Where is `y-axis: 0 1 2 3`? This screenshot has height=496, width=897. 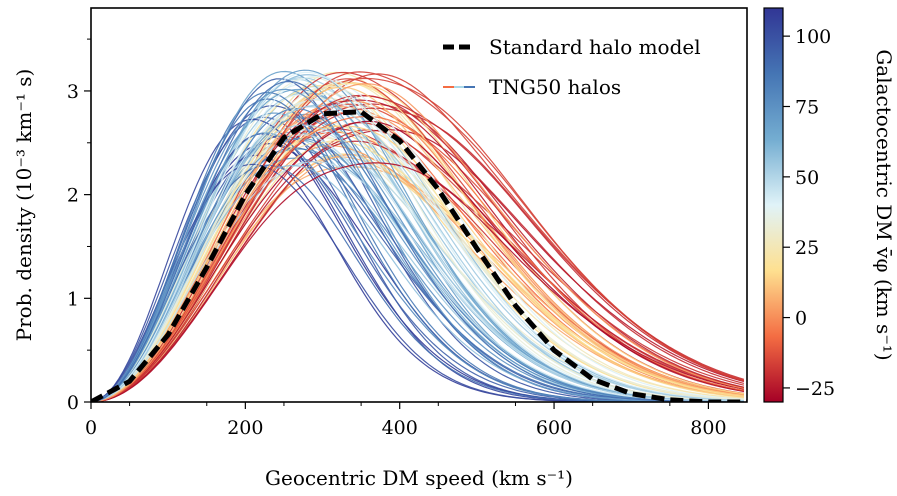
y-axis: 0 1 2 3 is located at coordinates (79, 226).